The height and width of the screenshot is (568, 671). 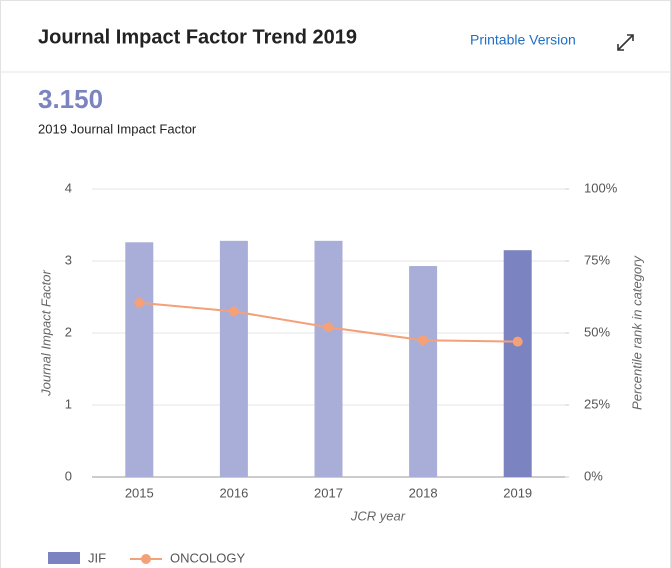 I want to click on y2-tick-label: 25%, so click(x=597, y=403).